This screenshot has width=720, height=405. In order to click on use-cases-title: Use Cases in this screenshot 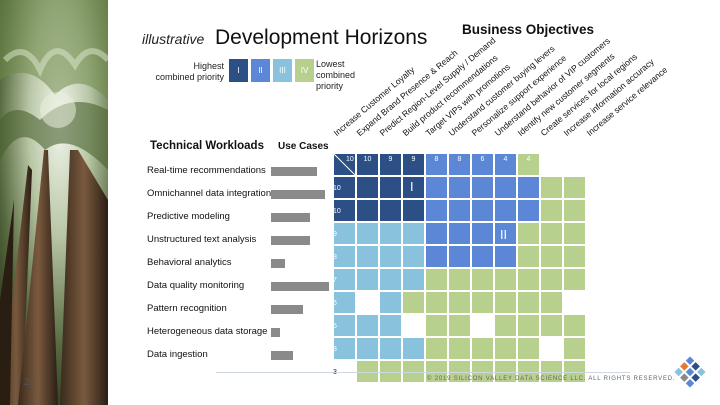, I will do `click(303, 146)`.